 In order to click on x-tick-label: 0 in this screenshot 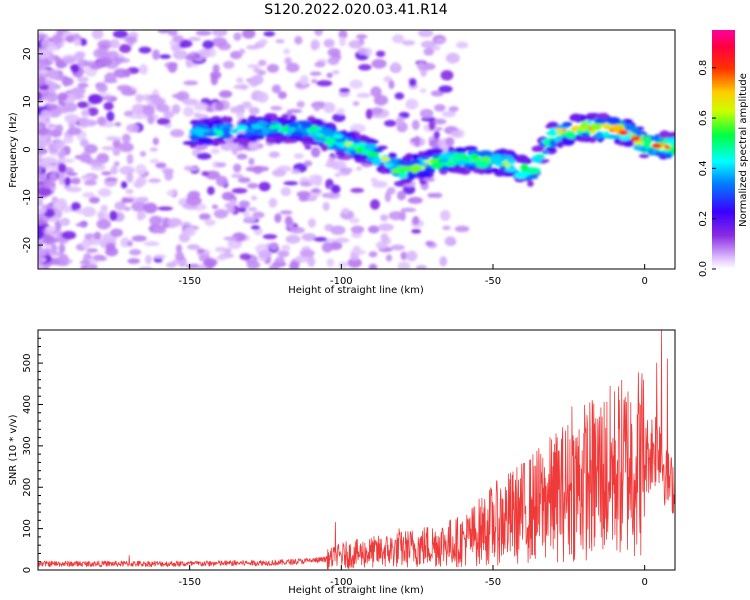, I will do `click(644, 281)`.